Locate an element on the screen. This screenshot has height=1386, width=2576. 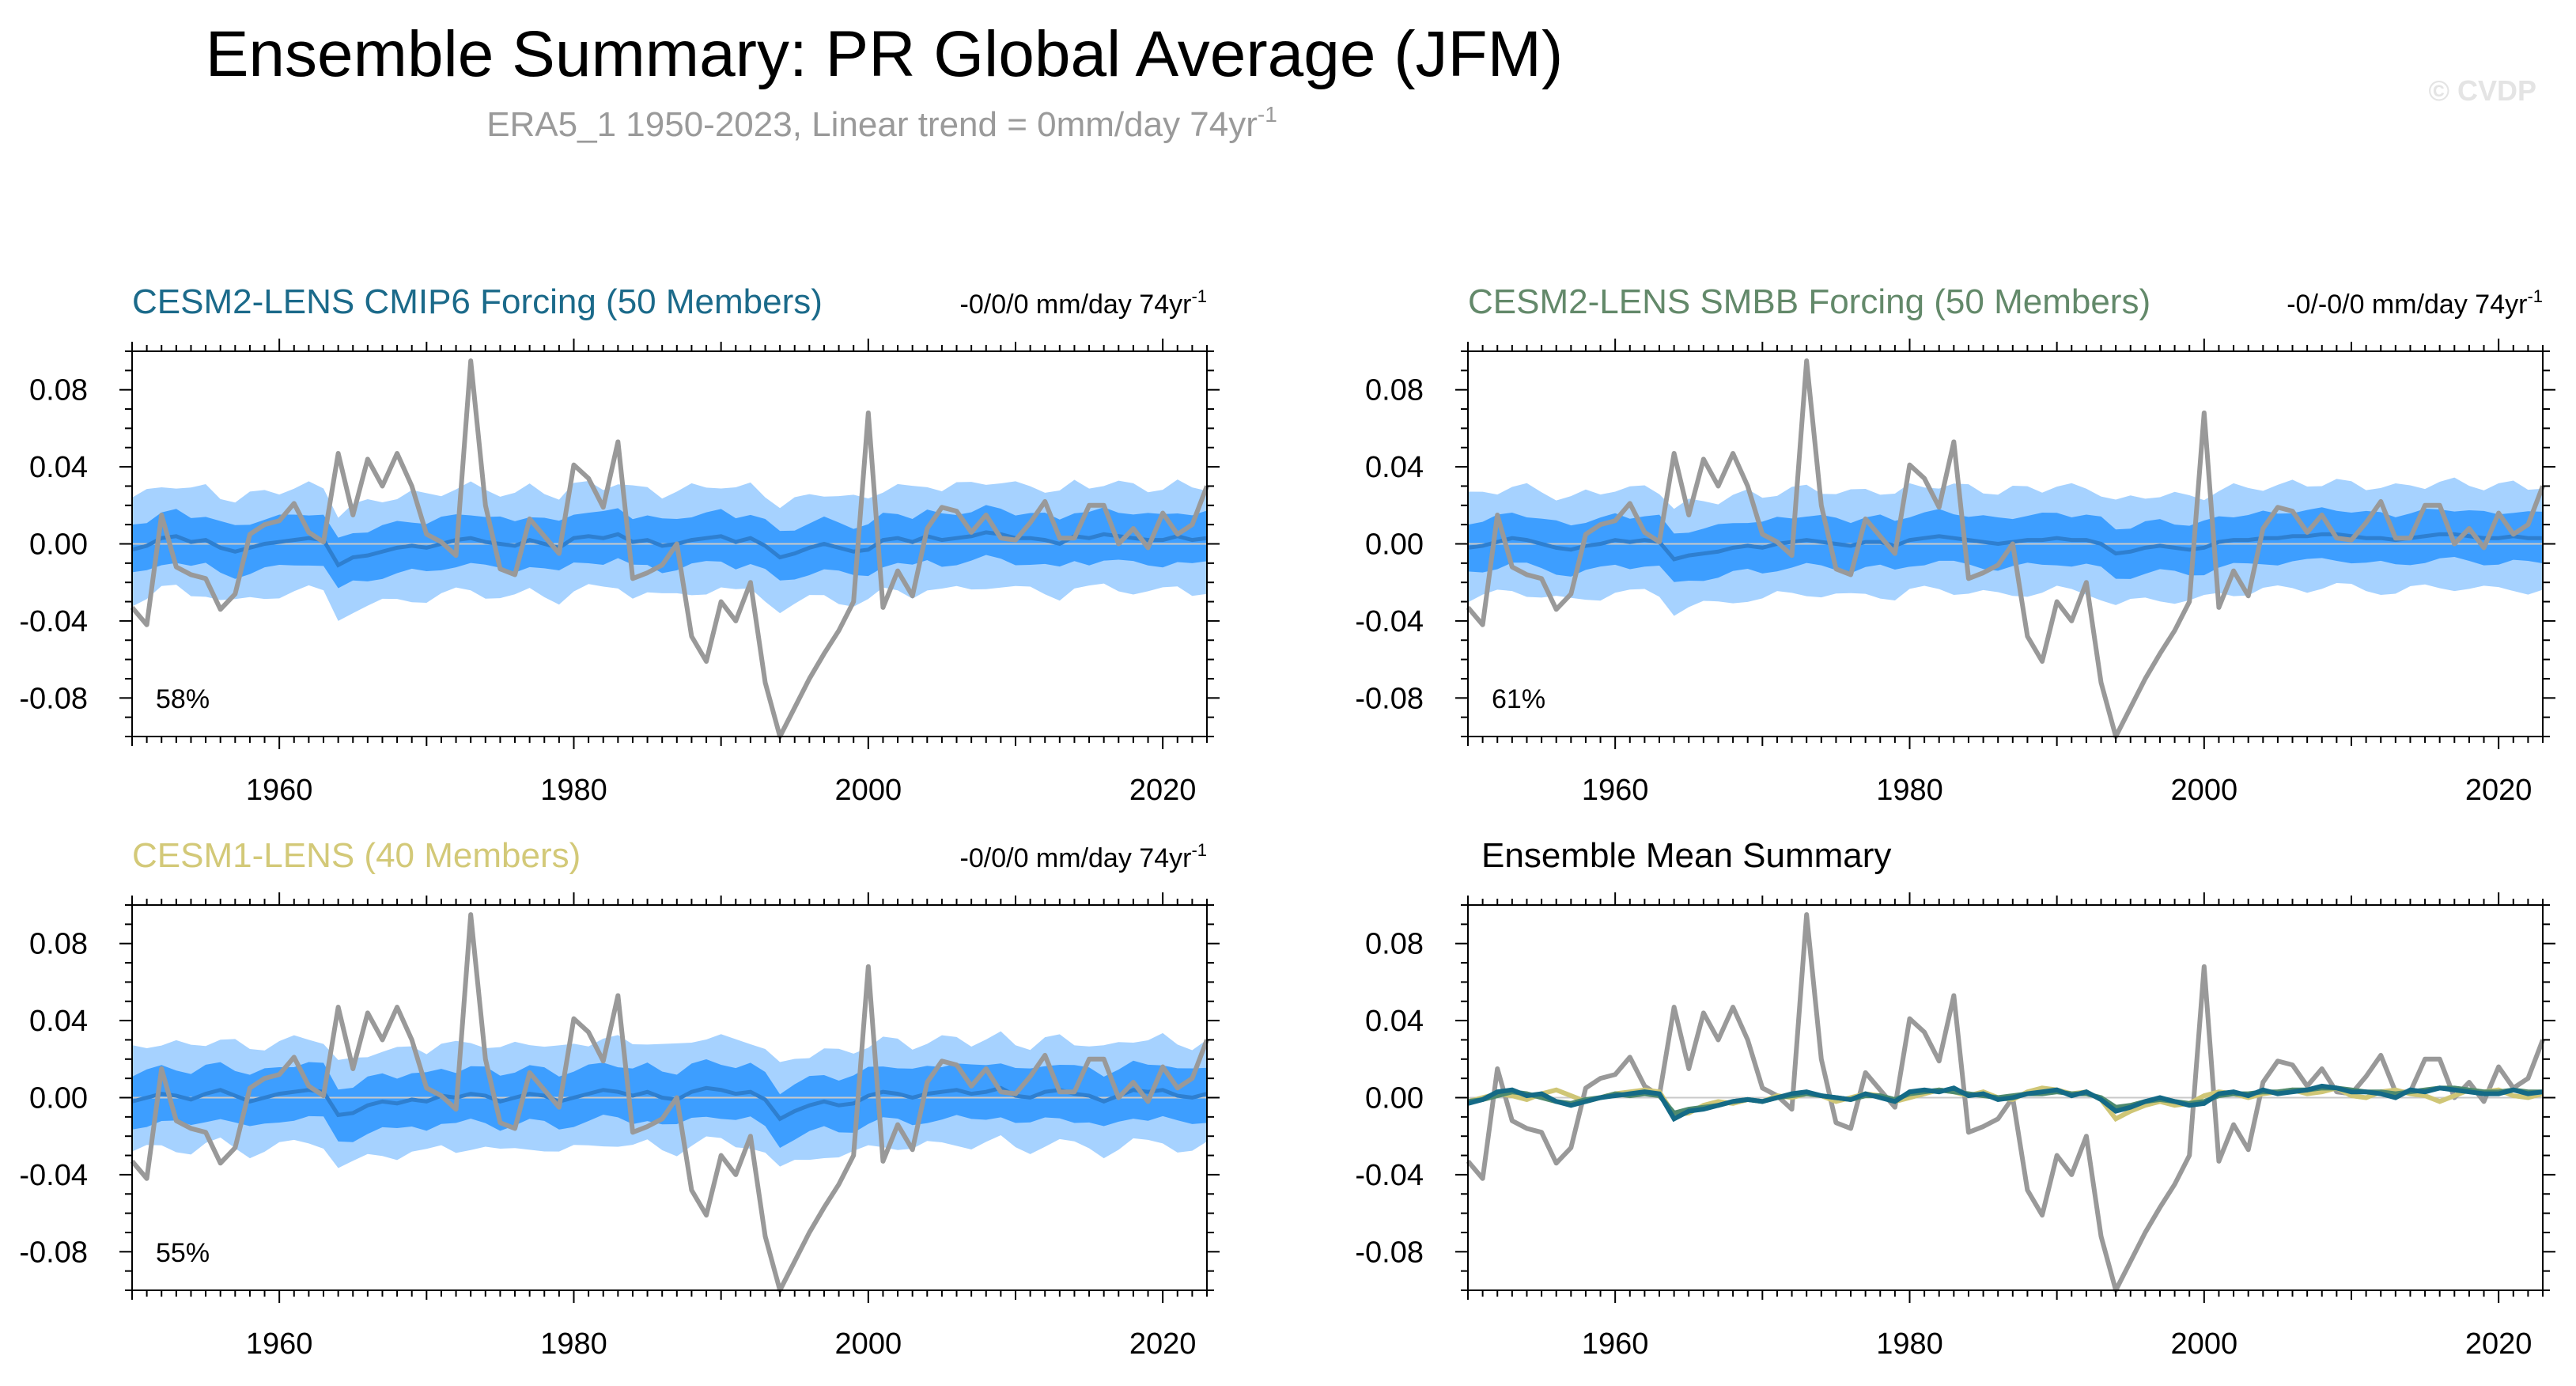
percent-within-range-label: 61% is located at coordinates (1519, 699).